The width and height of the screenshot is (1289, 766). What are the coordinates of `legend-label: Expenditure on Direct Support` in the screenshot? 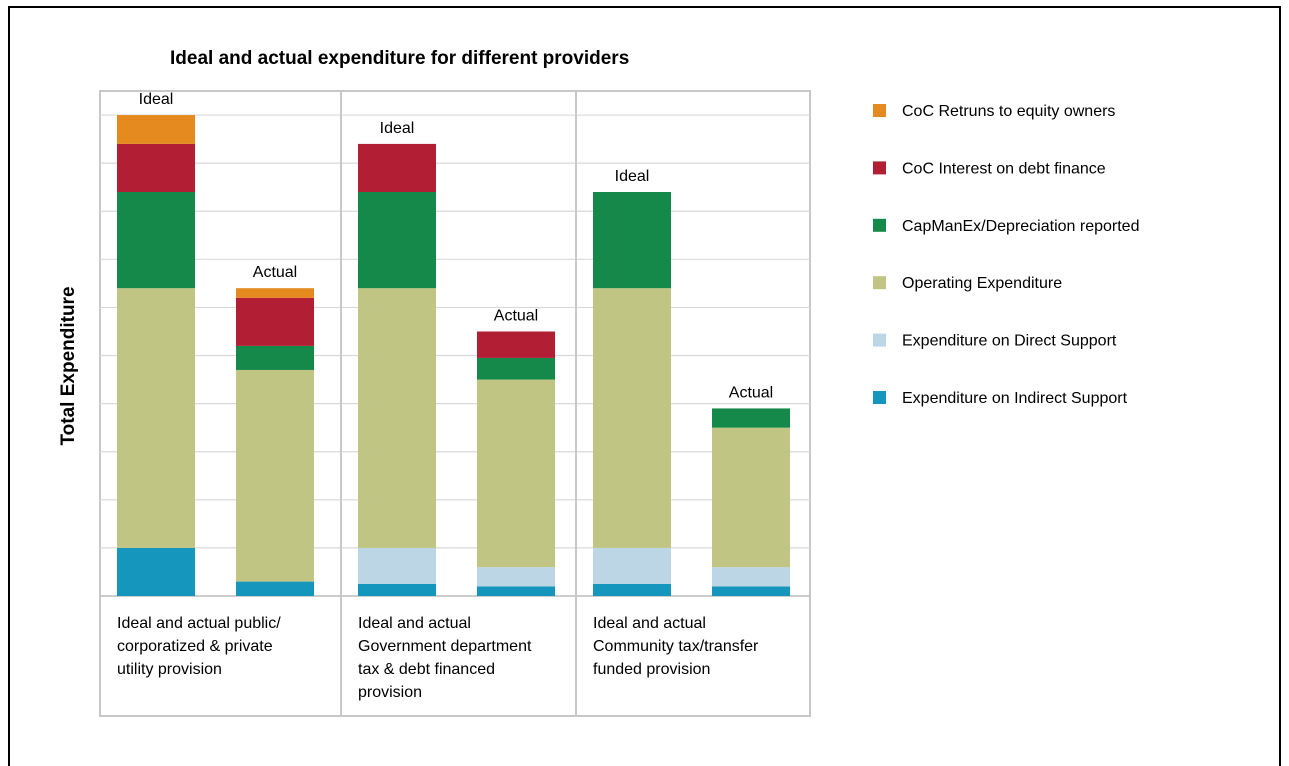 It's located at (1009, 341).